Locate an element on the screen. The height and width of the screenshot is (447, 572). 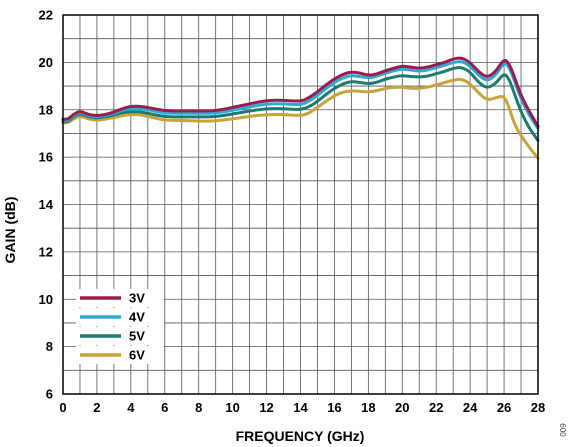
x-tick-label: 24 is located at coordinates (470, 407).